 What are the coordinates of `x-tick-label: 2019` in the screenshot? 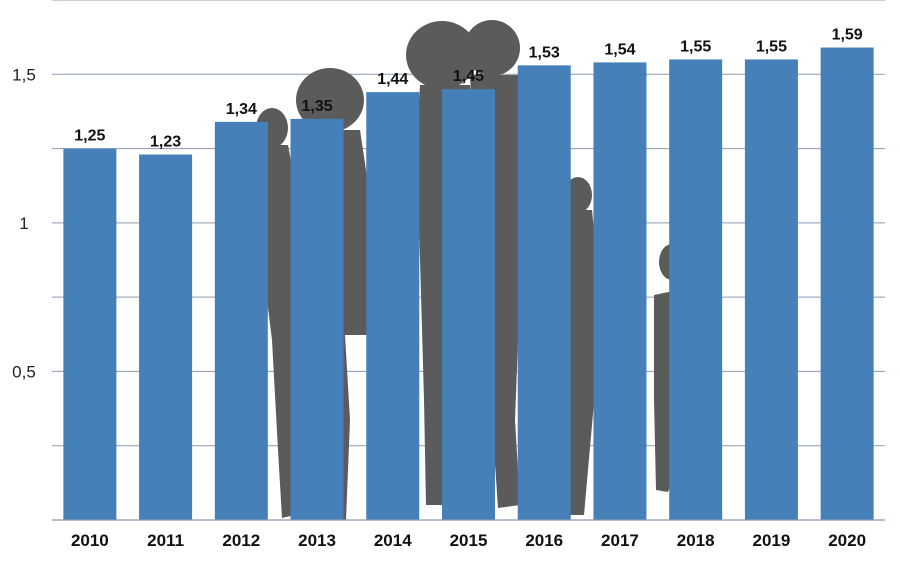 It's located at (771, 540).